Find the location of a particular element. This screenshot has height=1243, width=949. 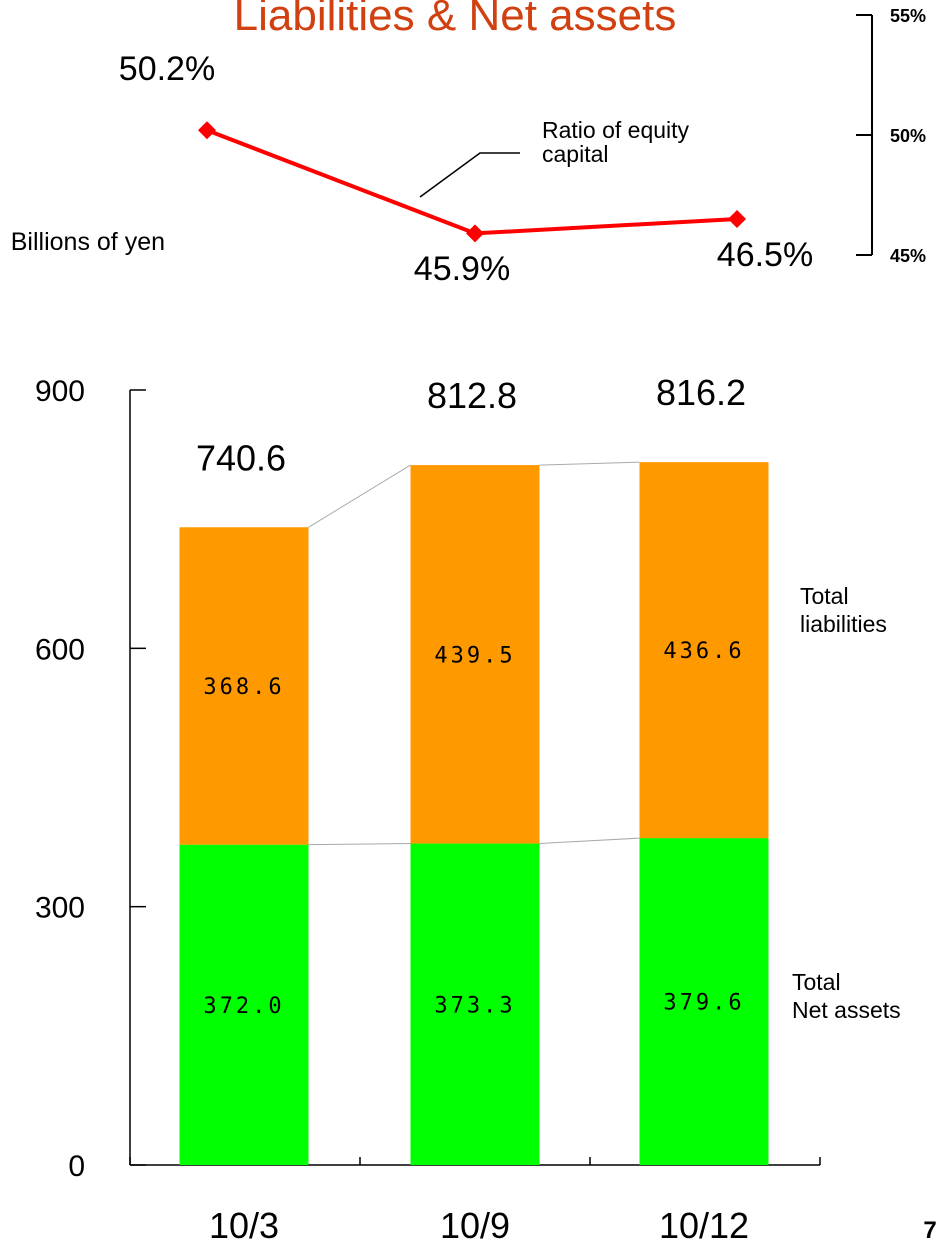

y-tick-label: 900 is located at coordinates (60, 391).